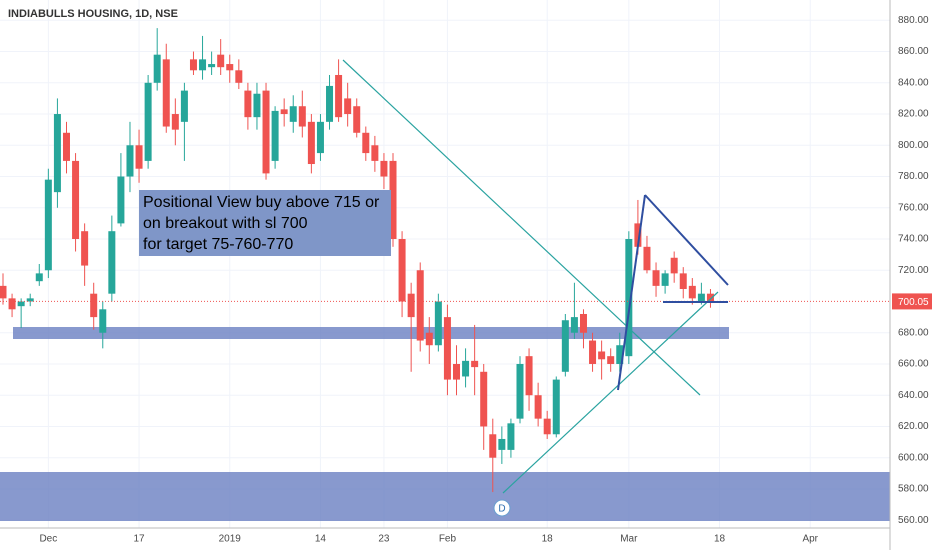 Image resolution: width=932 pixels, height=550 pixels. Describe the element at coordinates (913, 20) in the screenshot. I see `y-tick-label: 880.00` at that location.